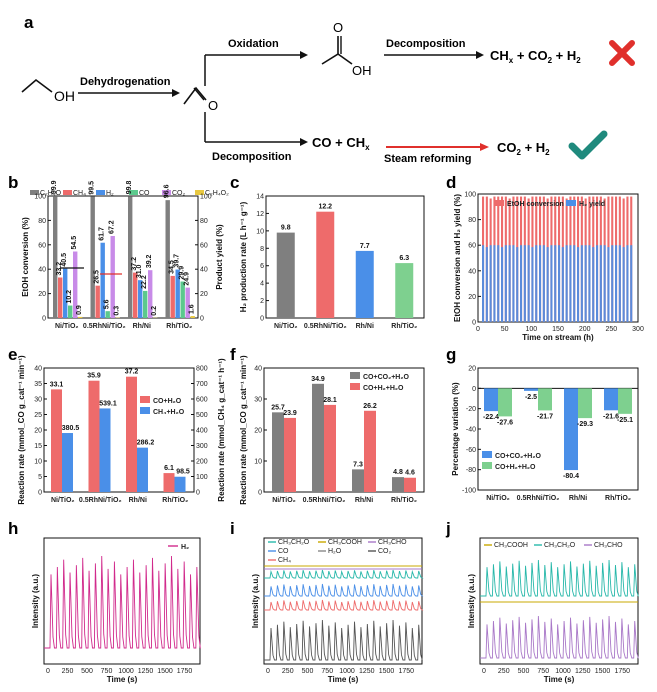 The width and height of the screenshot is (657, 692). Describe the element at coordinates (535, 56) in the screenshot. I see `top-products: CHx + CO2 + H2` at that location.